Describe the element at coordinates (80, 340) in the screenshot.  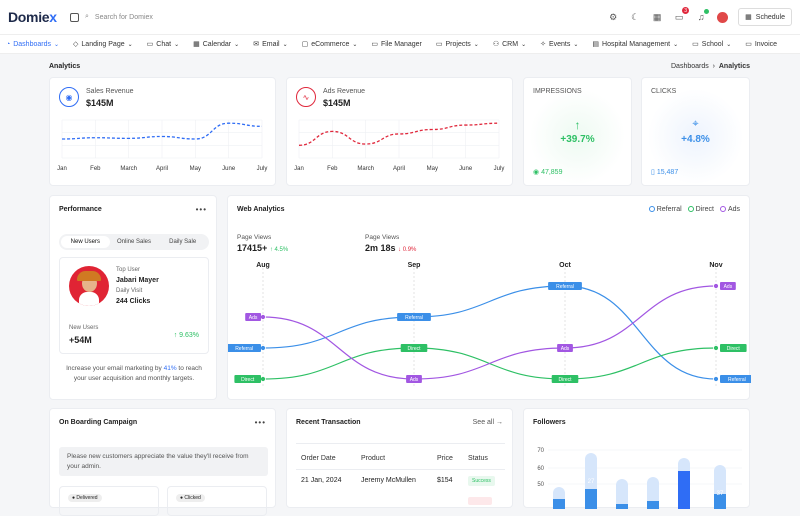
I see `new-users-value: +54M` at that location.